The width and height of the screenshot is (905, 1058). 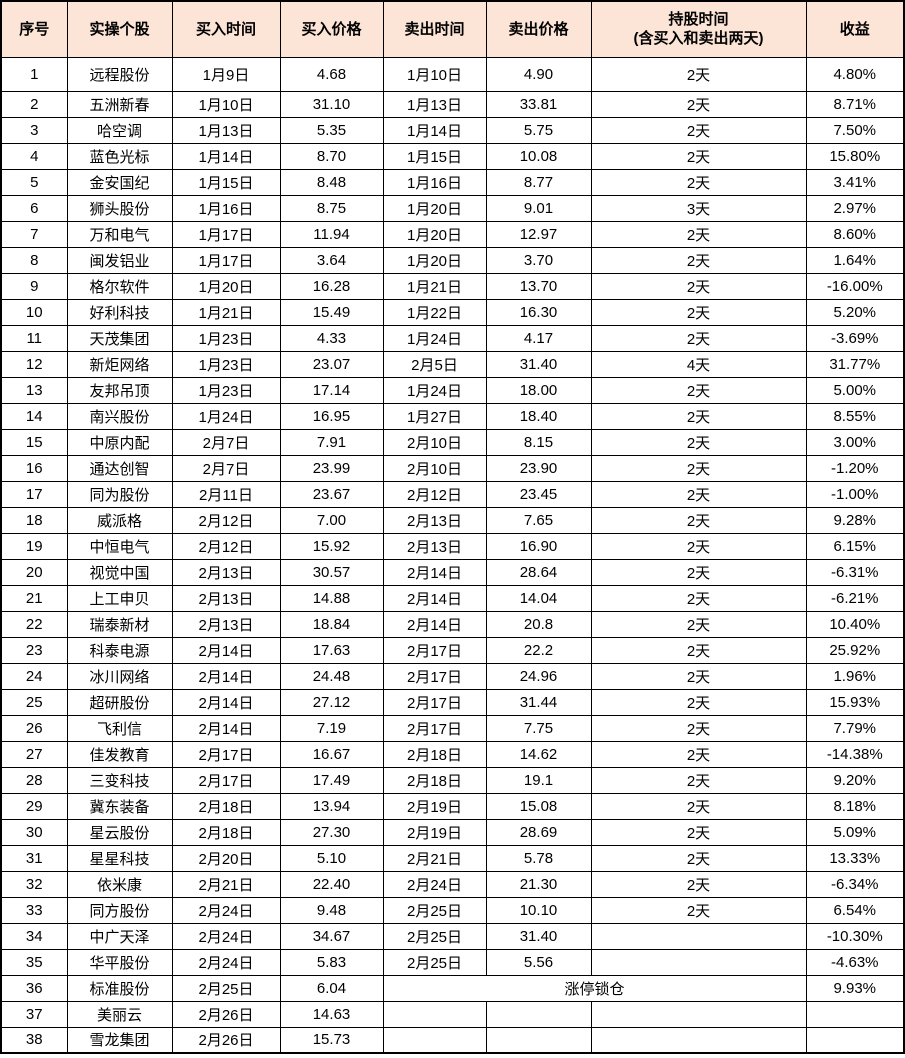 What do you see at coordinates (34, 104) in the screenshot?
I see `cell-index: 2` at bounding box center [34, 104].